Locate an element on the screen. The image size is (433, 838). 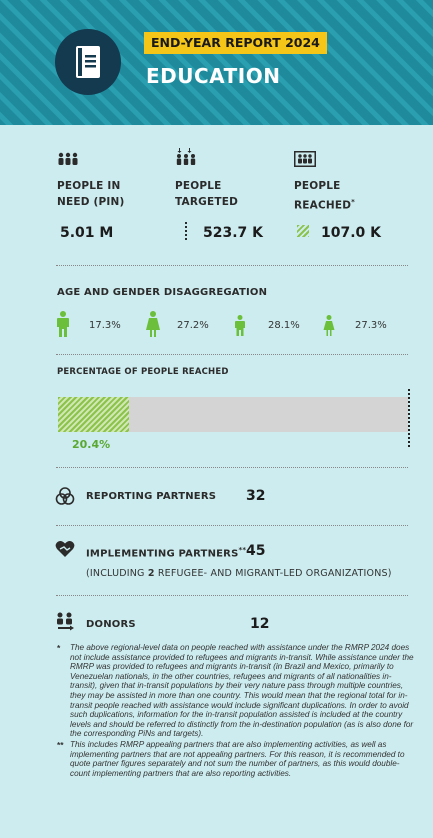
people-group-icon is located at coordinates (68, 160).